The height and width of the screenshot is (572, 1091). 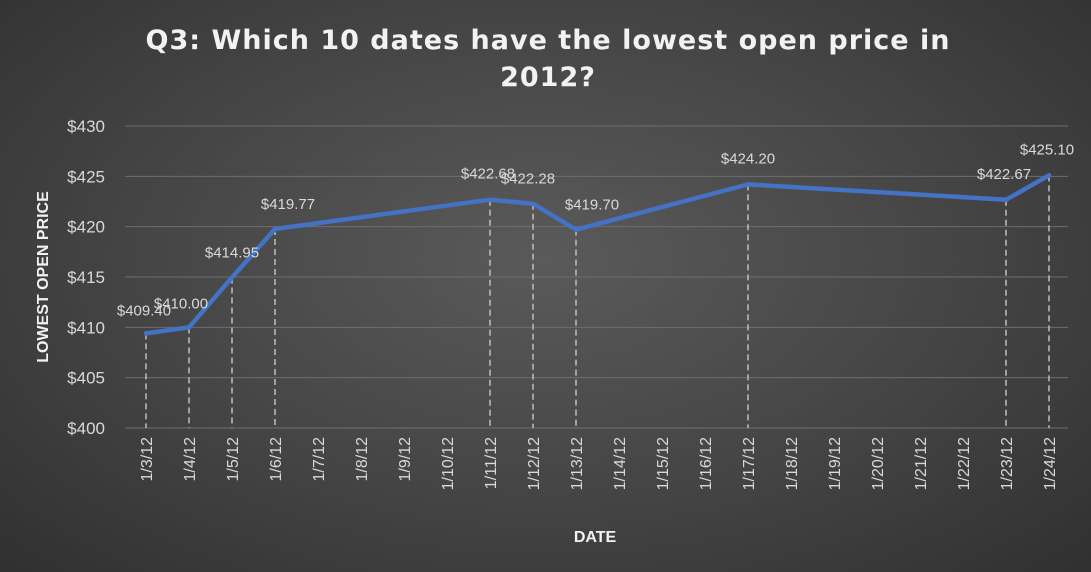 What do you see at coordinates (706, 463) in the screenshot?
I see `x-tick-label: 1/16/12` at bounding box center [706, 463].